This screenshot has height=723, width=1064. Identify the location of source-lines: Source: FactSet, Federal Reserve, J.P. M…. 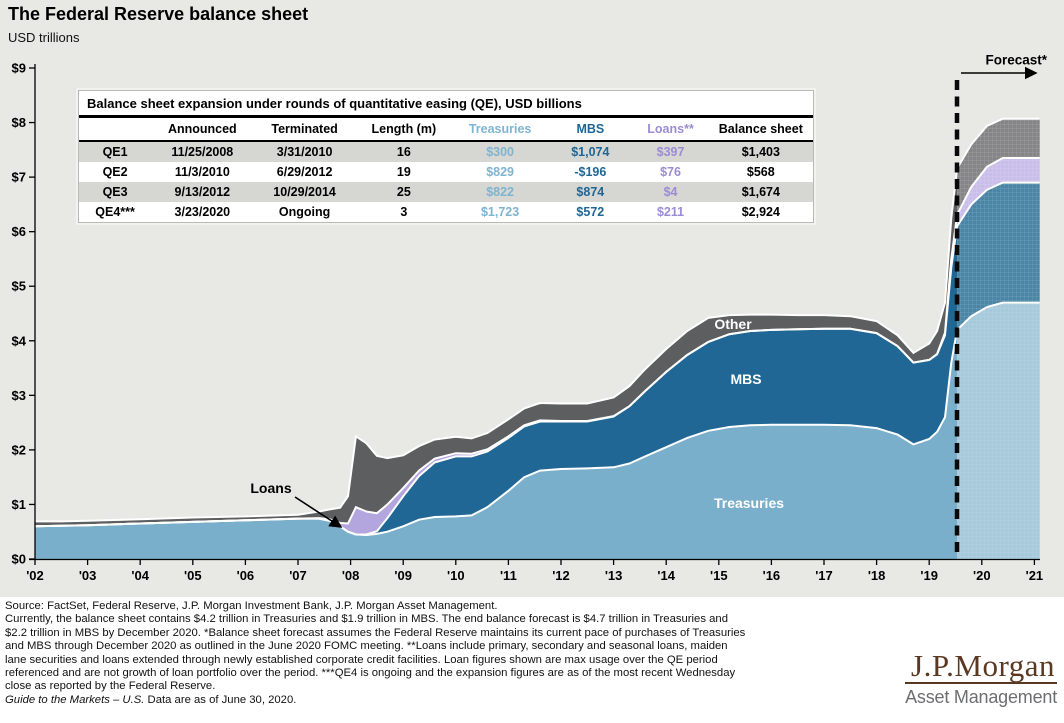
(441, 647).